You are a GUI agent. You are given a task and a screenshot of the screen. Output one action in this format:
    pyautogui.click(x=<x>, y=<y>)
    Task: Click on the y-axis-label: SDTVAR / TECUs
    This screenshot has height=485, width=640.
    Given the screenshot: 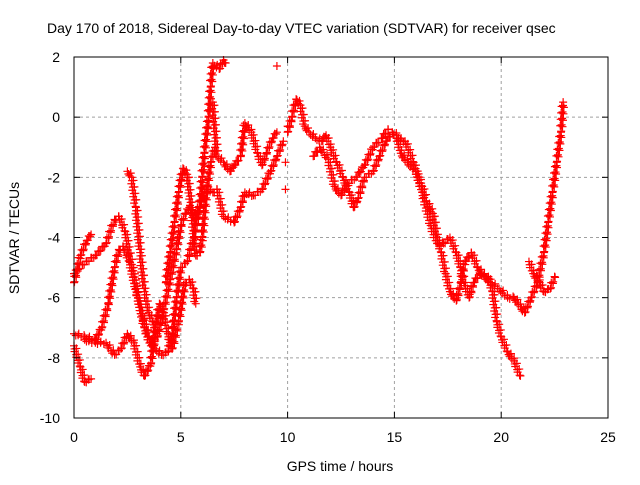 What is the action you would take?
    pyautogui.click(x=14, y=238)
    